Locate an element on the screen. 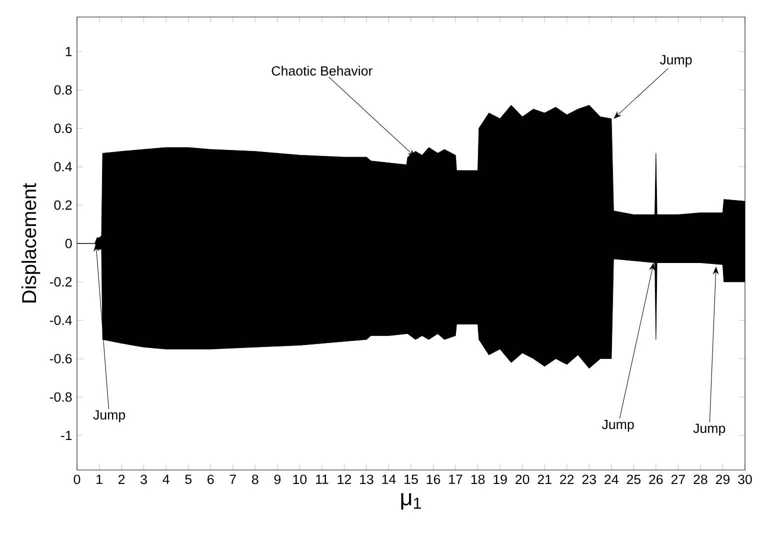 The image size is (761, 535). x-tick-label: 6 is located at coordinates (211, 479).